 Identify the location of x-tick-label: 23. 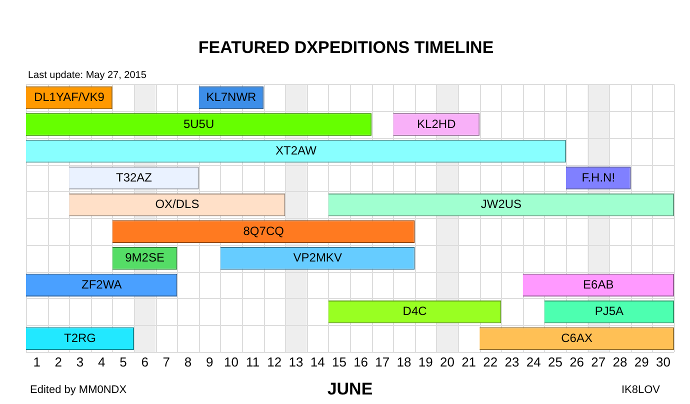
(512, 362).